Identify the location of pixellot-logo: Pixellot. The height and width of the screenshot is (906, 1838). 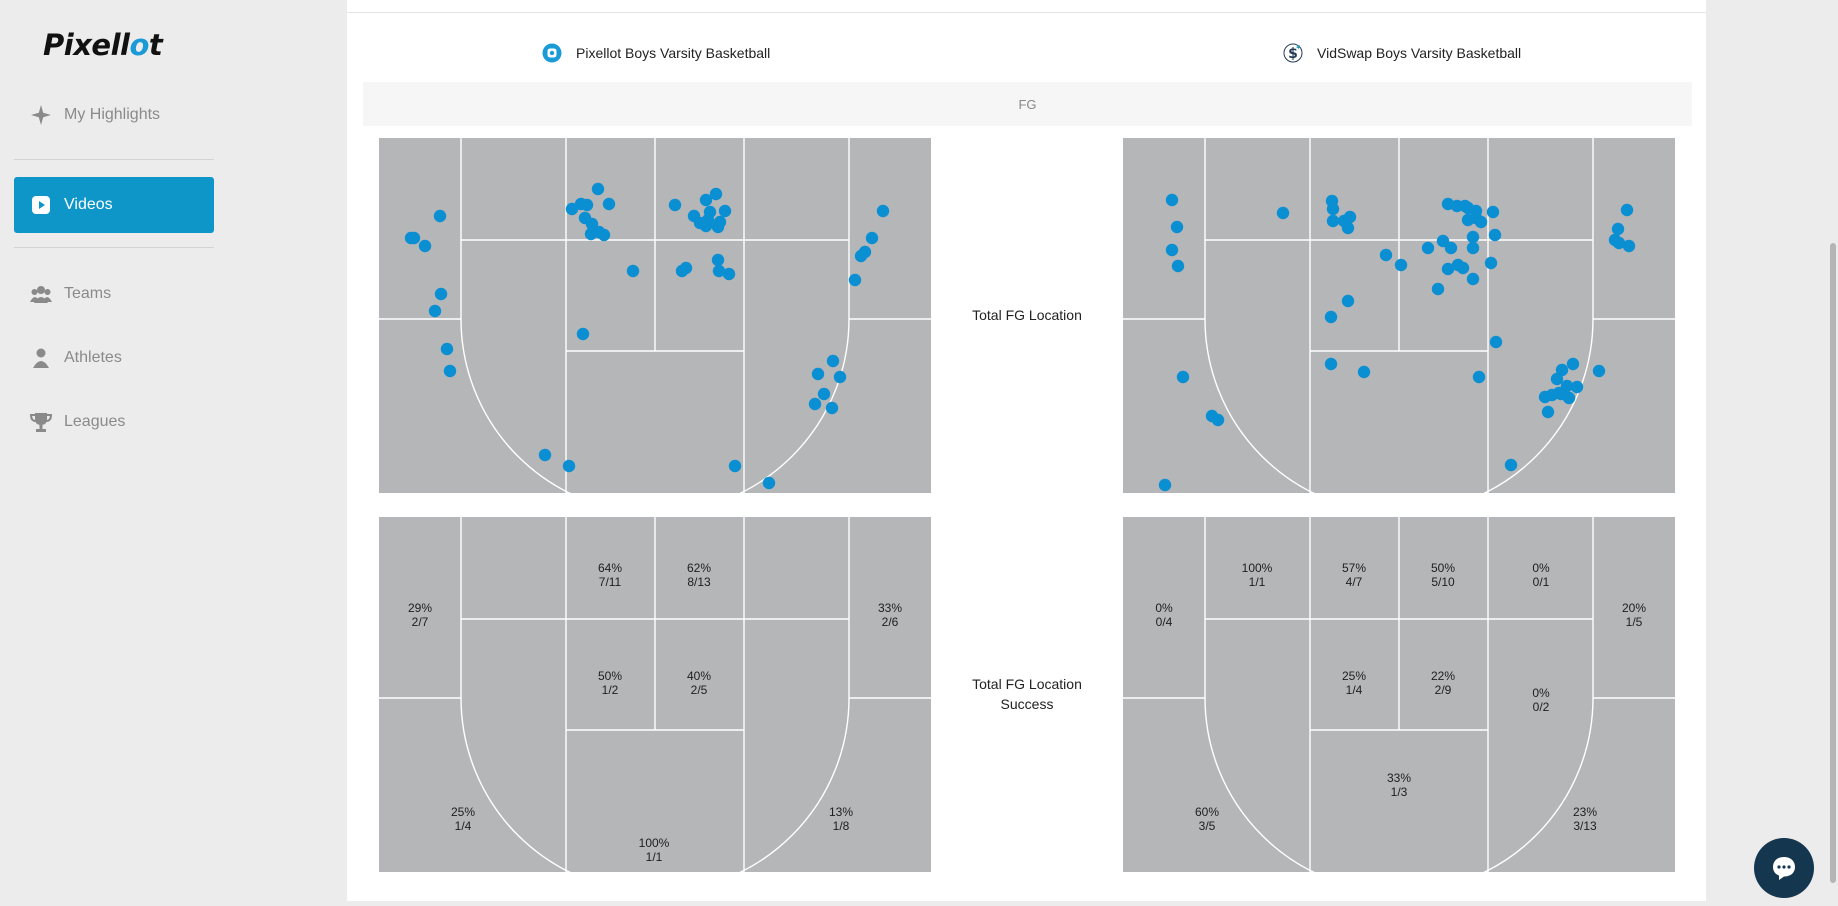
(103, 45).